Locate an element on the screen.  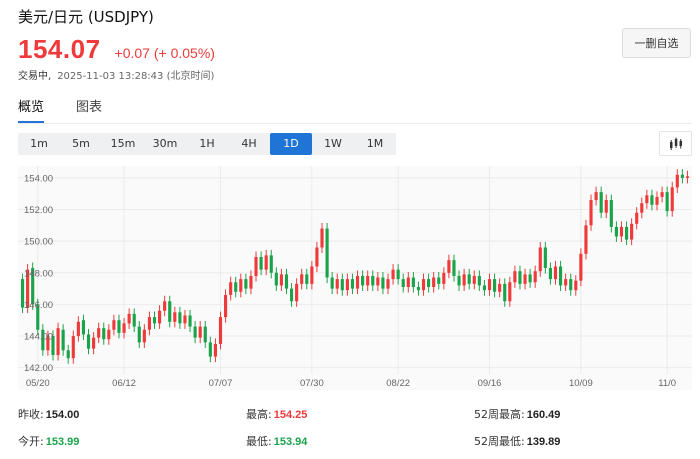
interval-1h: 1H is located at coordinates (207, 143).